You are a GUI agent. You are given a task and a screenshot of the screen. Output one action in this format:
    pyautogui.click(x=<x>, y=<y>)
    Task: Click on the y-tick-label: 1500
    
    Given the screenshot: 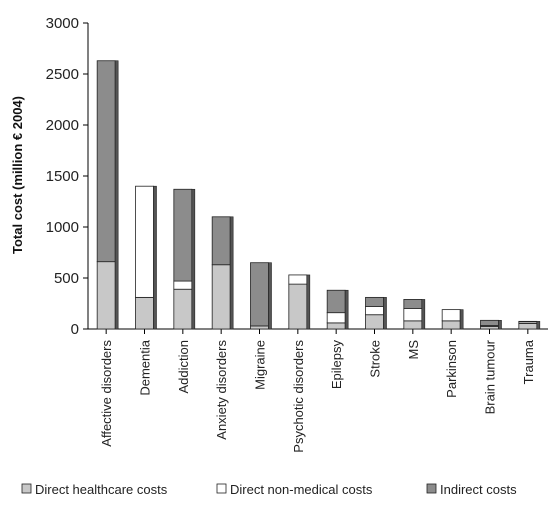 What is the action you would take?
    pyautogui.click(x=62, y=176)
    